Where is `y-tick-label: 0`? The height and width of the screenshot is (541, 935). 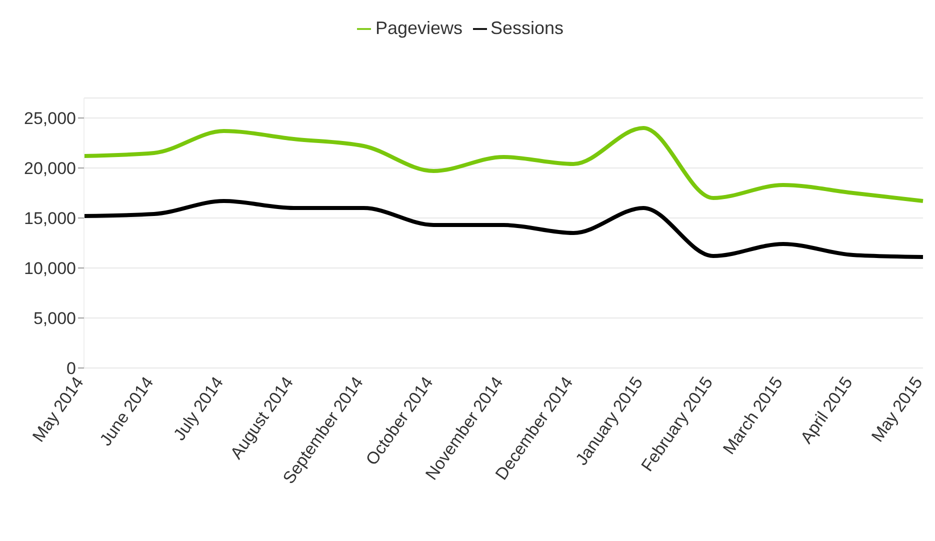
y-tick-label: 0 is located at coordinates (71, 368).